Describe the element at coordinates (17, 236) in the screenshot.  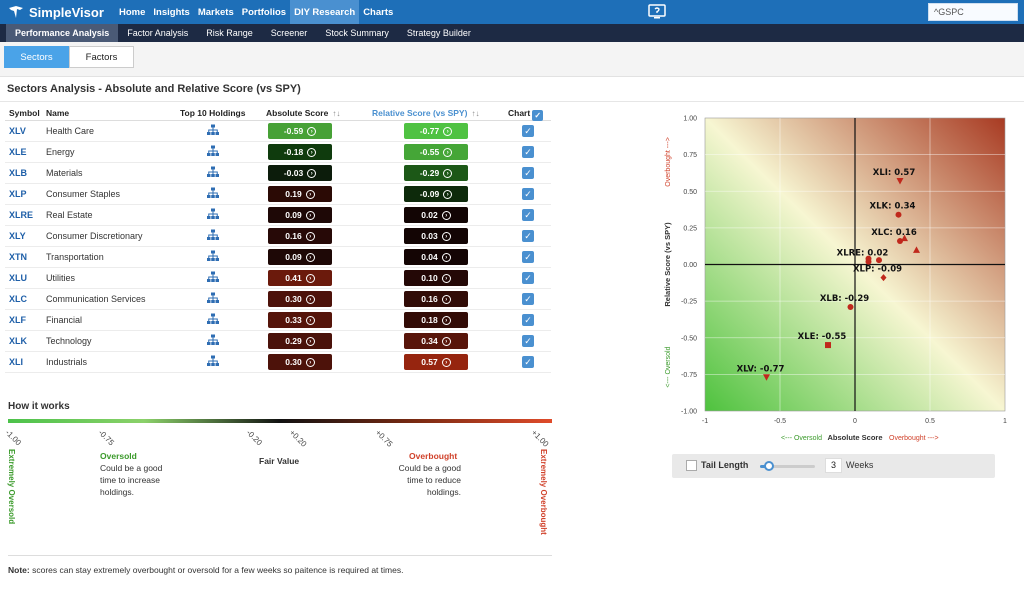
I see `symbol-link: XLY` at that location.